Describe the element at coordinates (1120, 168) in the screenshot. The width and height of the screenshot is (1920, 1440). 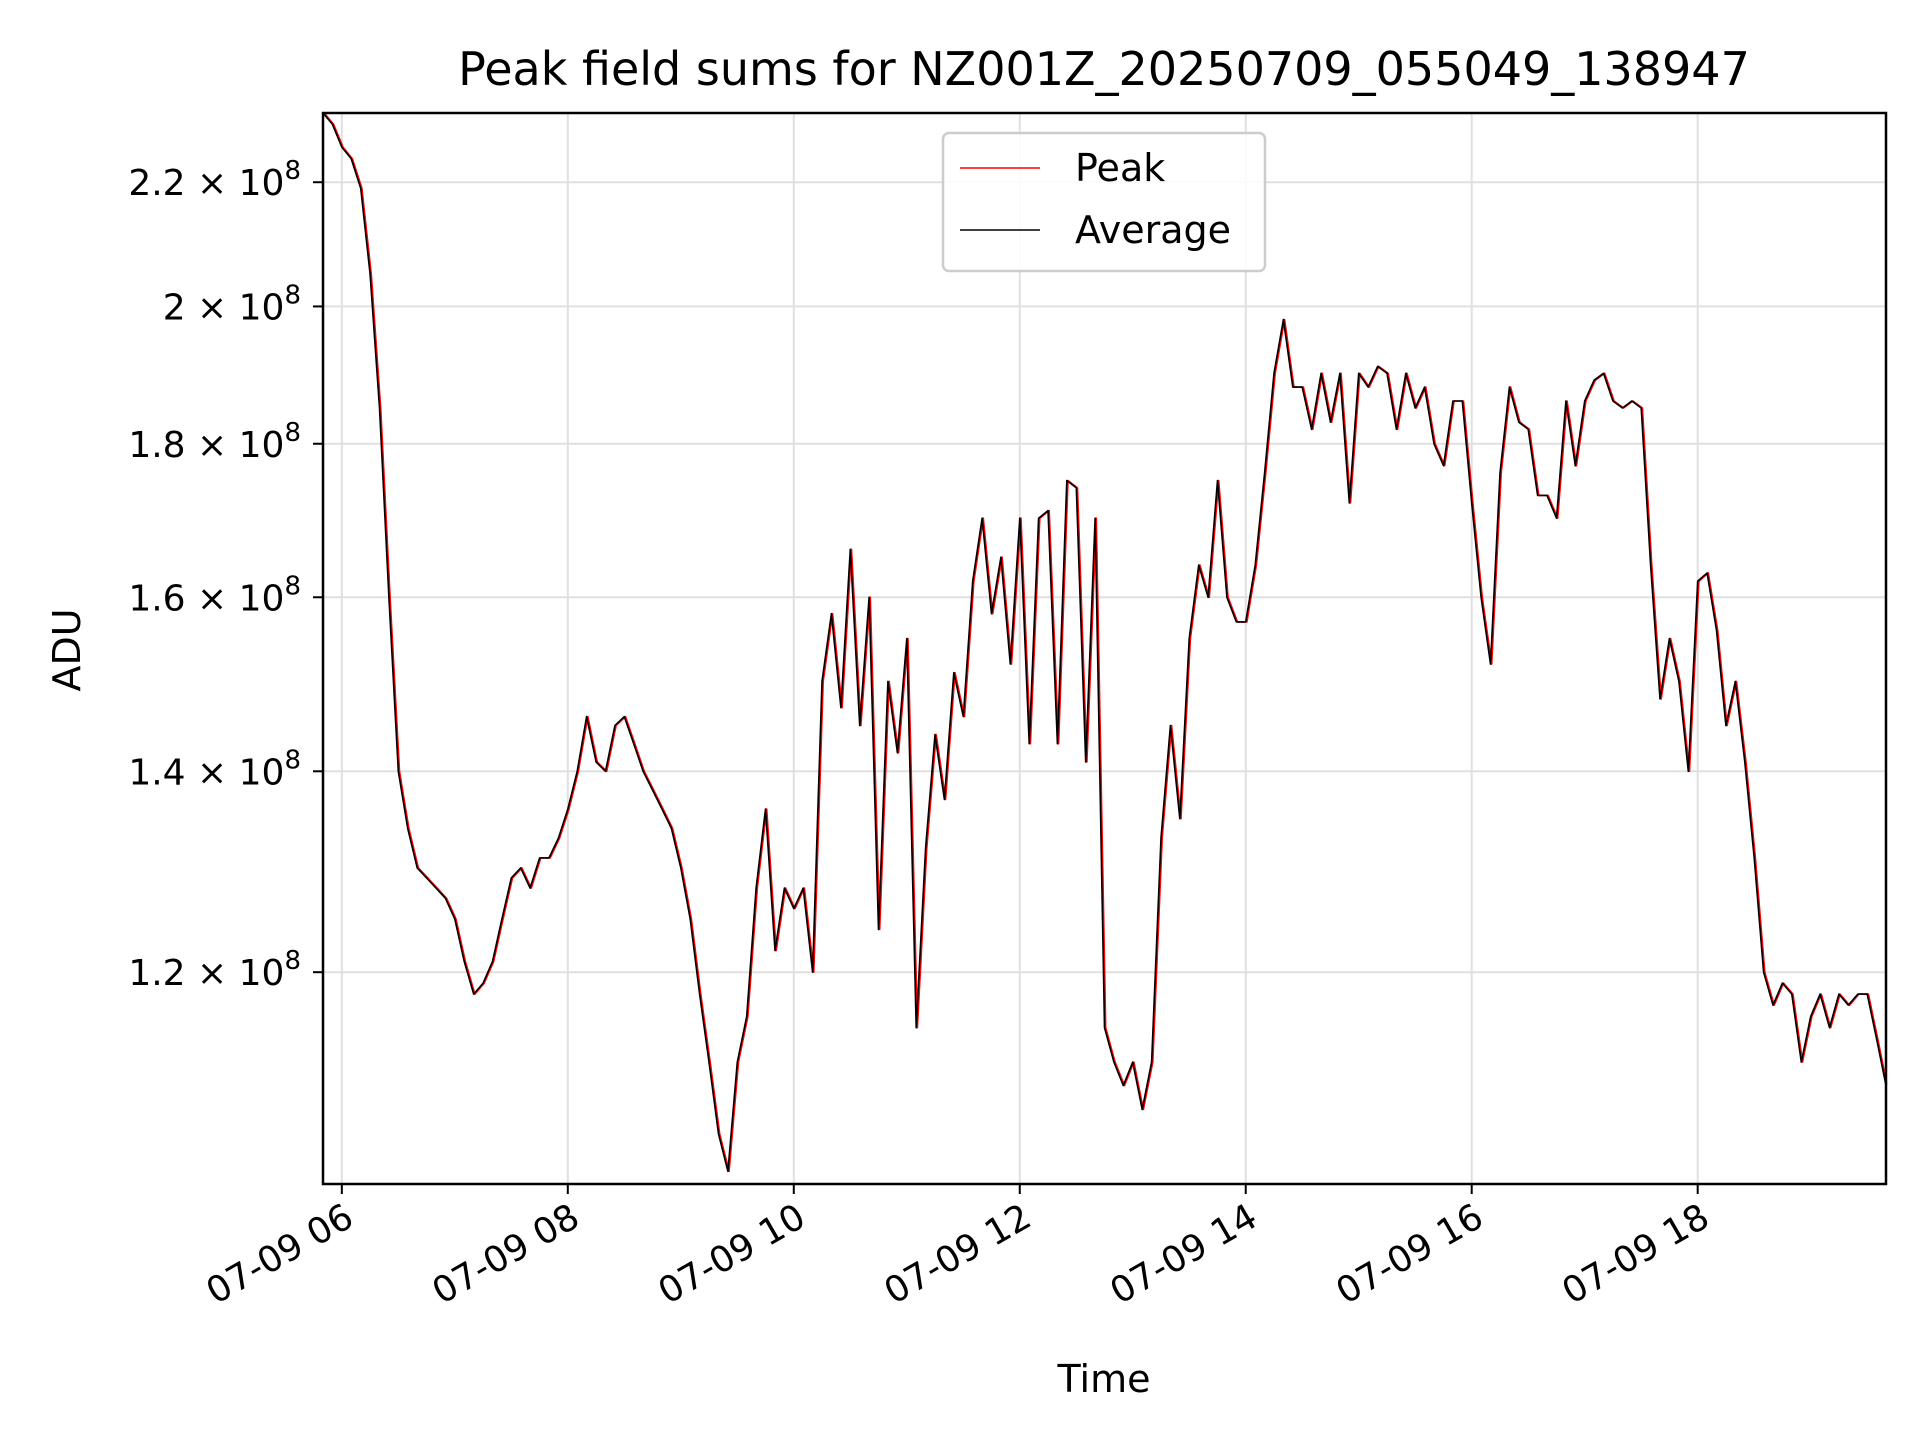
I see `legend-label-peak: Peak` at that location.